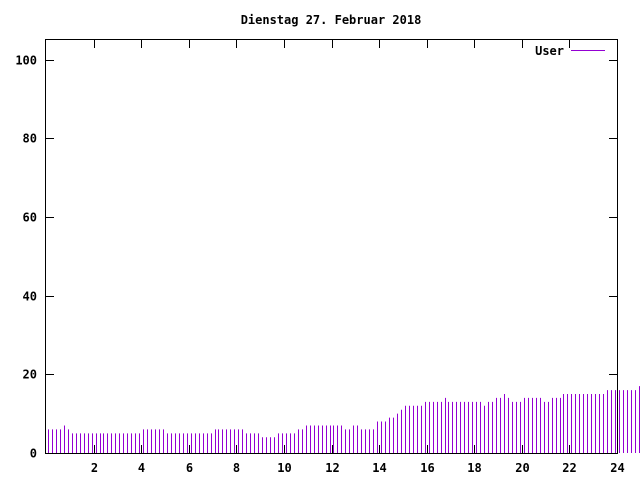 This screenshot has height=480, width=640. What do you see at coordinates (30, 297) in the screenshot?
I see `y-tick-label: 40` at bounding box center [30, 297].